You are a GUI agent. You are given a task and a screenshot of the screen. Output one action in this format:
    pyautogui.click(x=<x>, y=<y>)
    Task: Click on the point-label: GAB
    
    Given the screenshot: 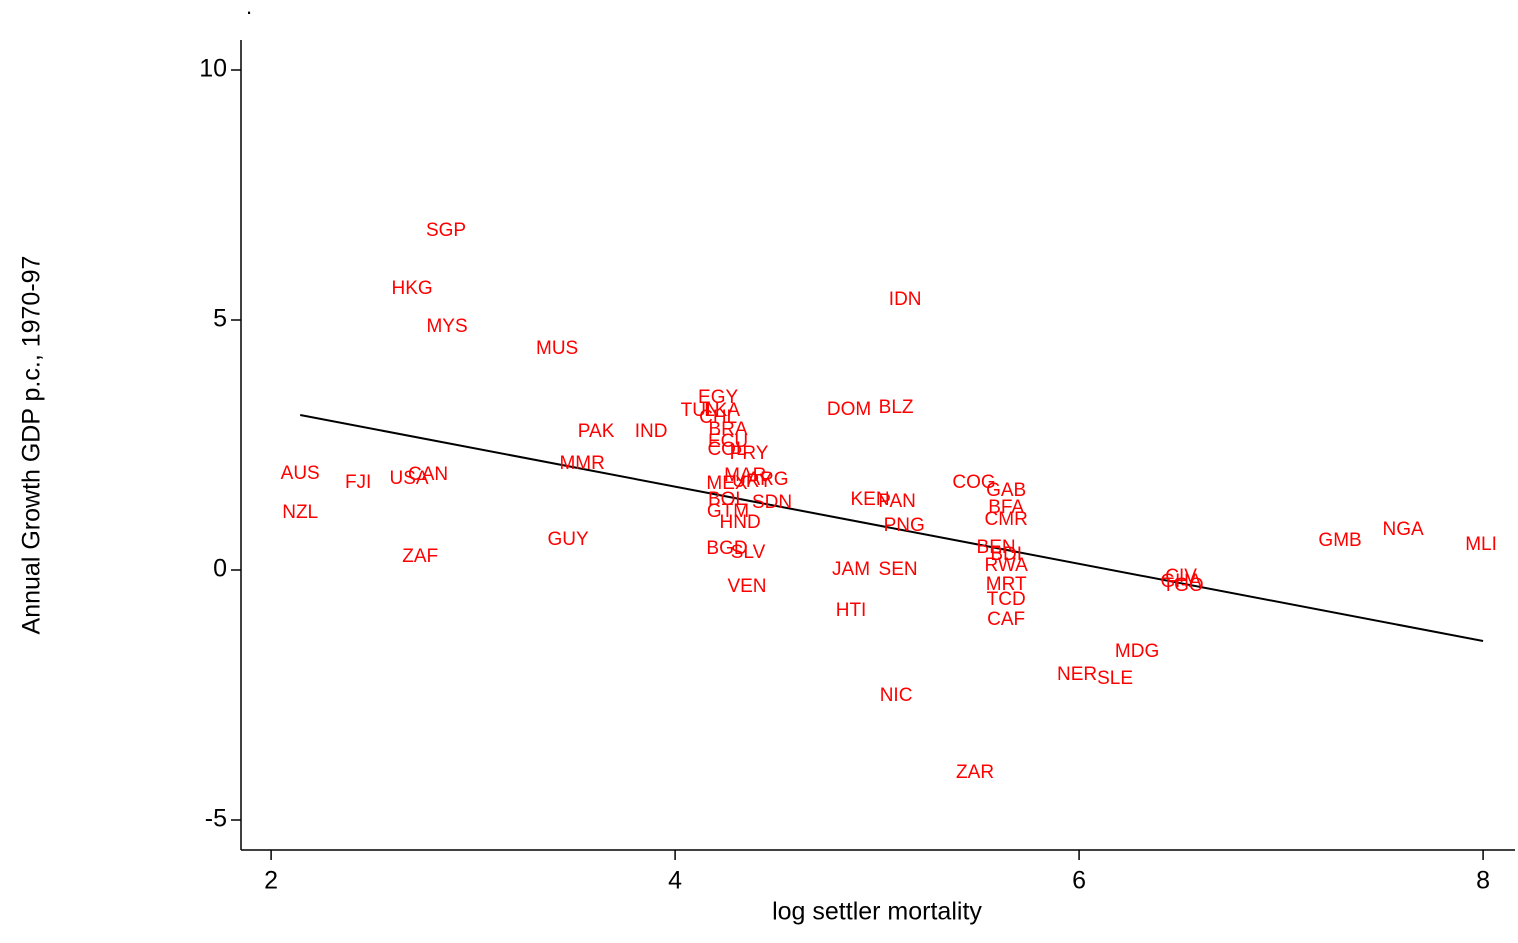 What is the action you would take?
    pyautogui.click(x=1006, y=490)
    